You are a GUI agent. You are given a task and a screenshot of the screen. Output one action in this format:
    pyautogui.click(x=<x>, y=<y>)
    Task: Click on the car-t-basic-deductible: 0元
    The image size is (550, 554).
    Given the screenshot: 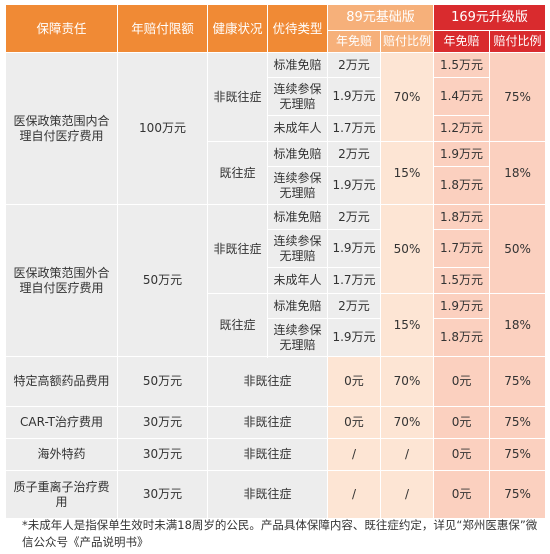 What is the action you would take?
    pyautogui.click(x=354, y=422)
    